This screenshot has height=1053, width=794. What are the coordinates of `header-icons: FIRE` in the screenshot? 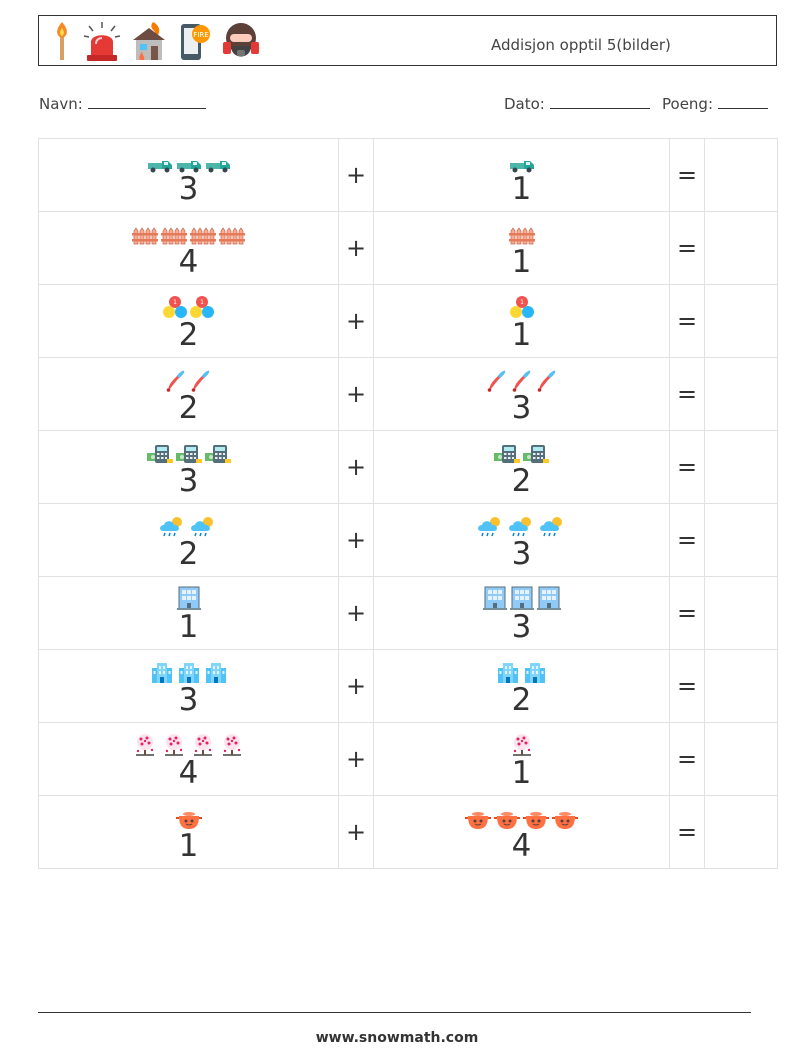 It's located at (156, 41).